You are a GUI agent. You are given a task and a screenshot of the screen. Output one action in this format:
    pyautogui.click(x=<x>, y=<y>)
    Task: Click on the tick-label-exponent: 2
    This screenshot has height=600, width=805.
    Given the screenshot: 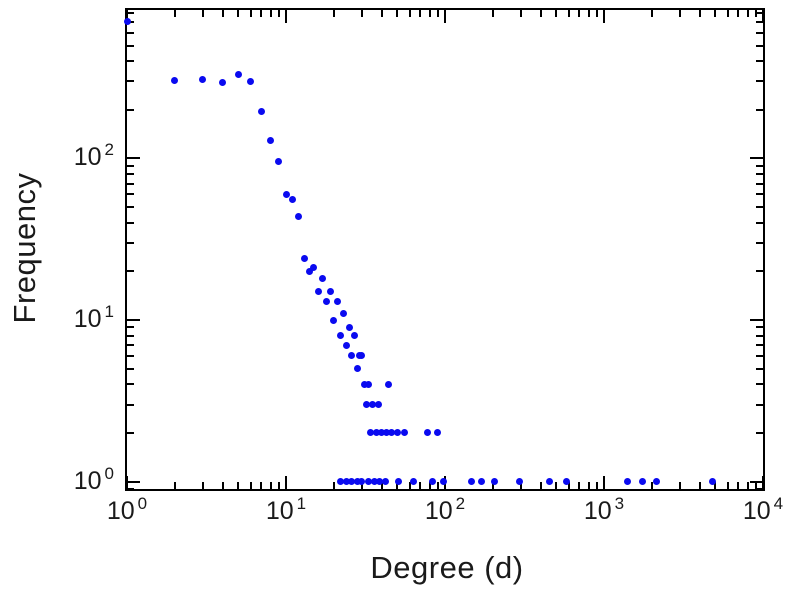 What is the action you would take?
    pyautogui.click(x=460, y=503)
    